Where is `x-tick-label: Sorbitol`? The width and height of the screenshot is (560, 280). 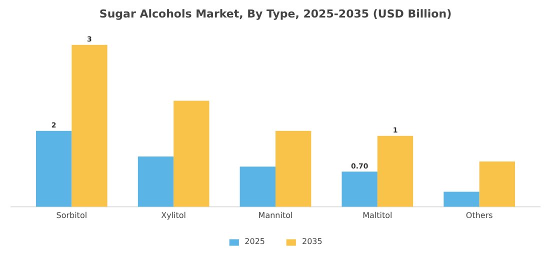 x-tick-label: Sorbitol is located at coordinates (72, 215).